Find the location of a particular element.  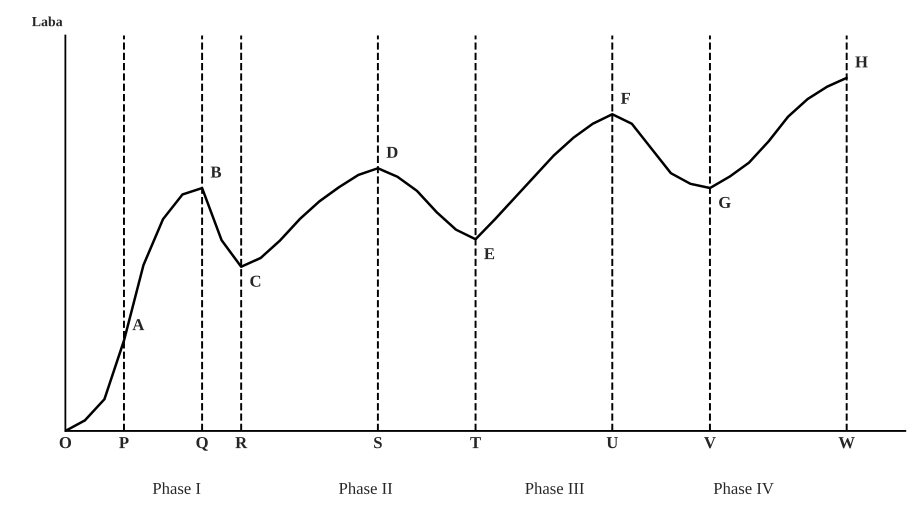

y-axis-title: Laba is located at coordinates (47, 21).